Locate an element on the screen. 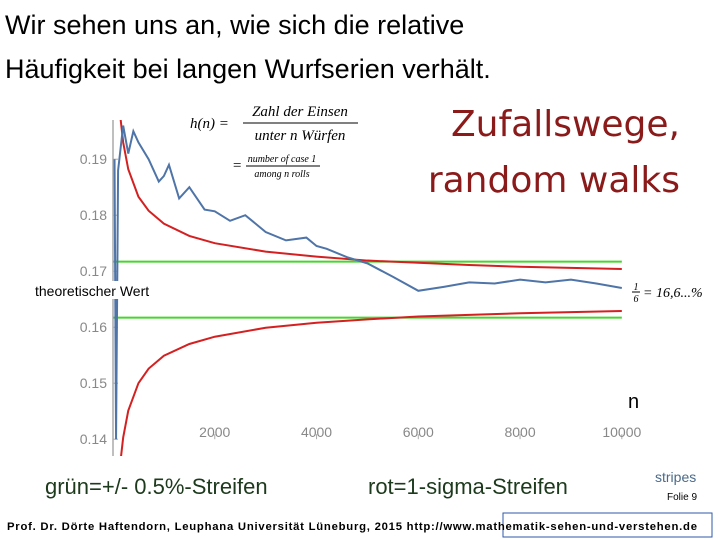  caption: stripes is located at coordinates (675, 477).